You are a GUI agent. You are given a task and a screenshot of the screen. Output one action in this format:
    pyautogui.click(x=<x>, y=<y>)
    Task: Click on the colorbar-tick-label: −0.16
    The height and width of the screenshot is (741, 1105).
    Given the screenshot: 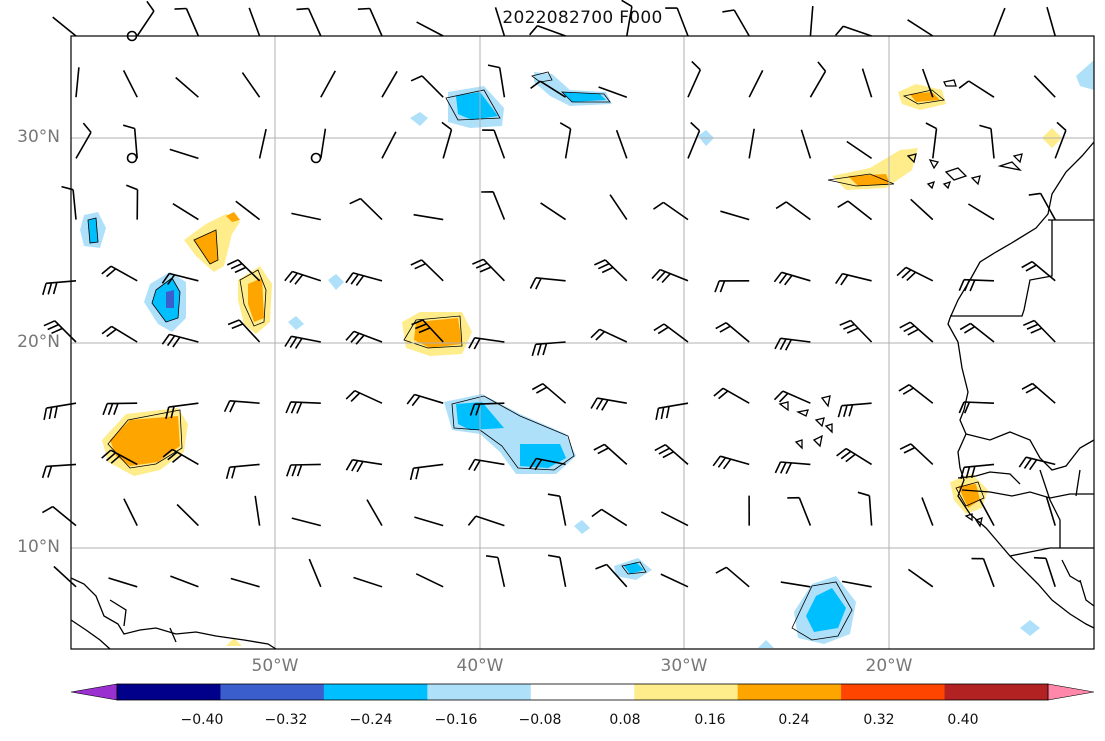 What is the action you would take?
    pyautogui.click(x=456, y=720)
    